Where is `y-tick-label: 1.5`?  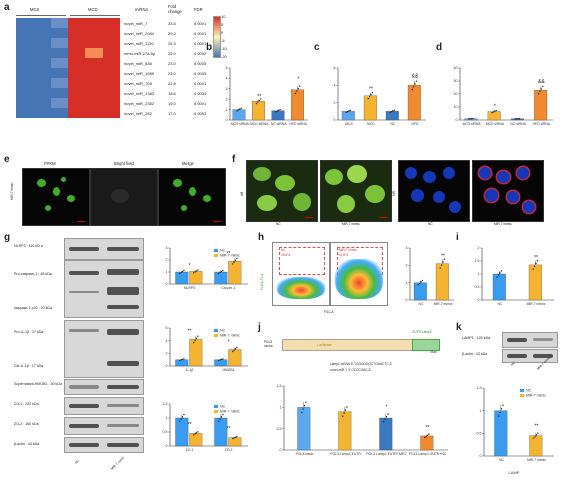
y-tick-label: 1.5 is located at coordinates (279, 386).